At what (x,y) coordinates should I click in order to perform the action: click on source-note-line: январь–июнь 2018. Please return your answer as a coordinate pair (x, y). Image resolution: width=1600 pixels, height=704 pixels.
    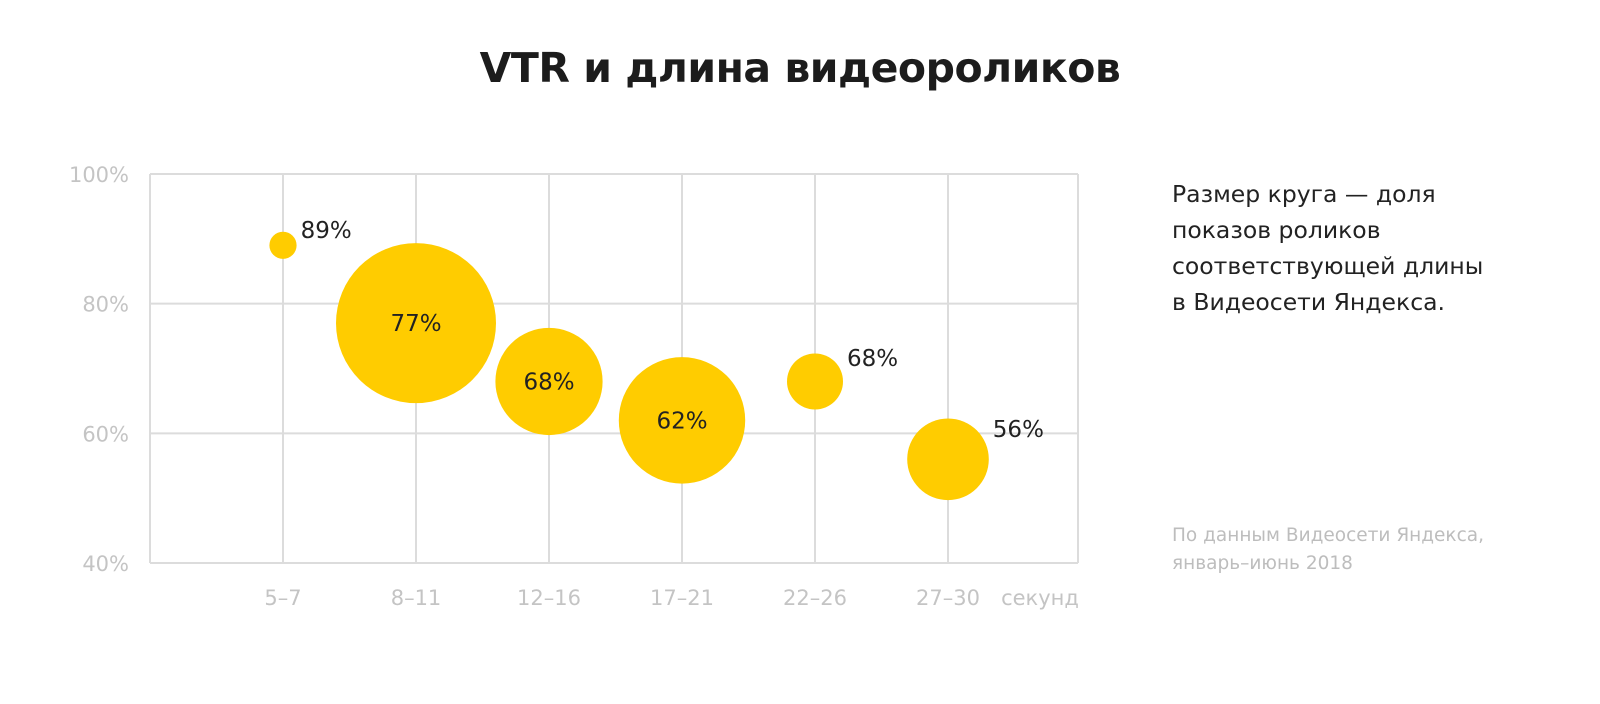
    Looking at the image, I should click on (1262, 563).